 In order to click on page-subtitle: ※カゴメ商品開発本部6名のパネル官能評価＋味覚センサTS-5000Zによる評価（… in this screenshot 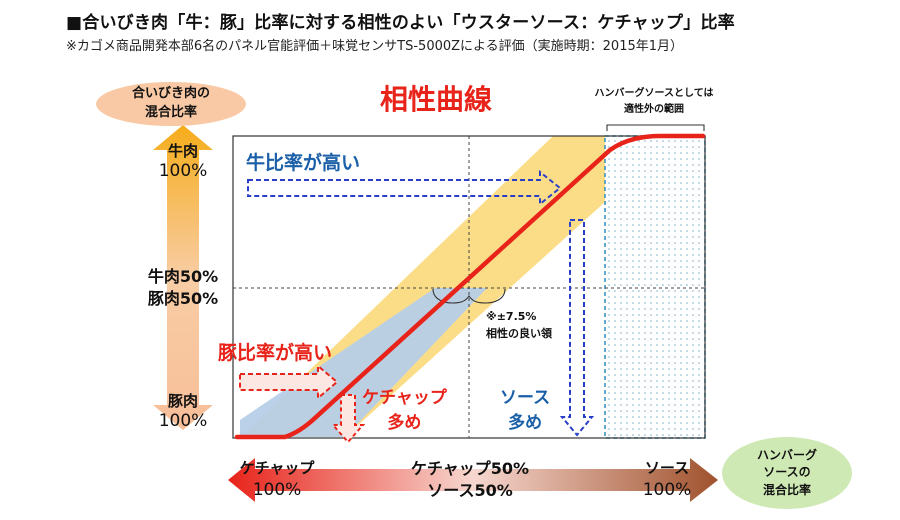, I will do `click(375, 46)`.